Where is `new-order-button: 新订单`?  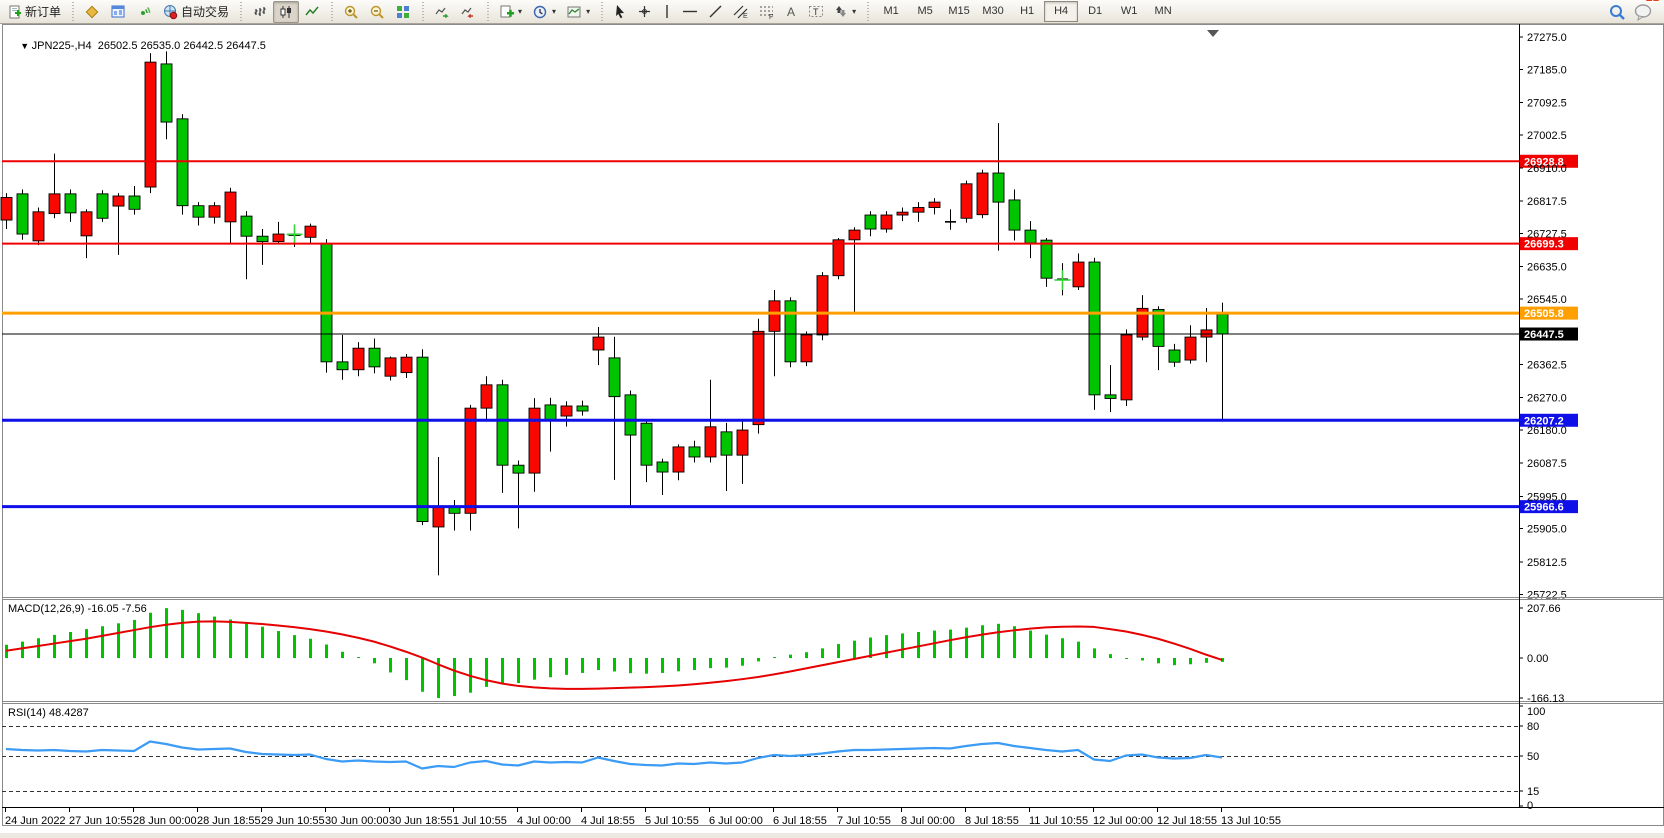
new-order-button: 新订单 is located at coordinates (34, 12).